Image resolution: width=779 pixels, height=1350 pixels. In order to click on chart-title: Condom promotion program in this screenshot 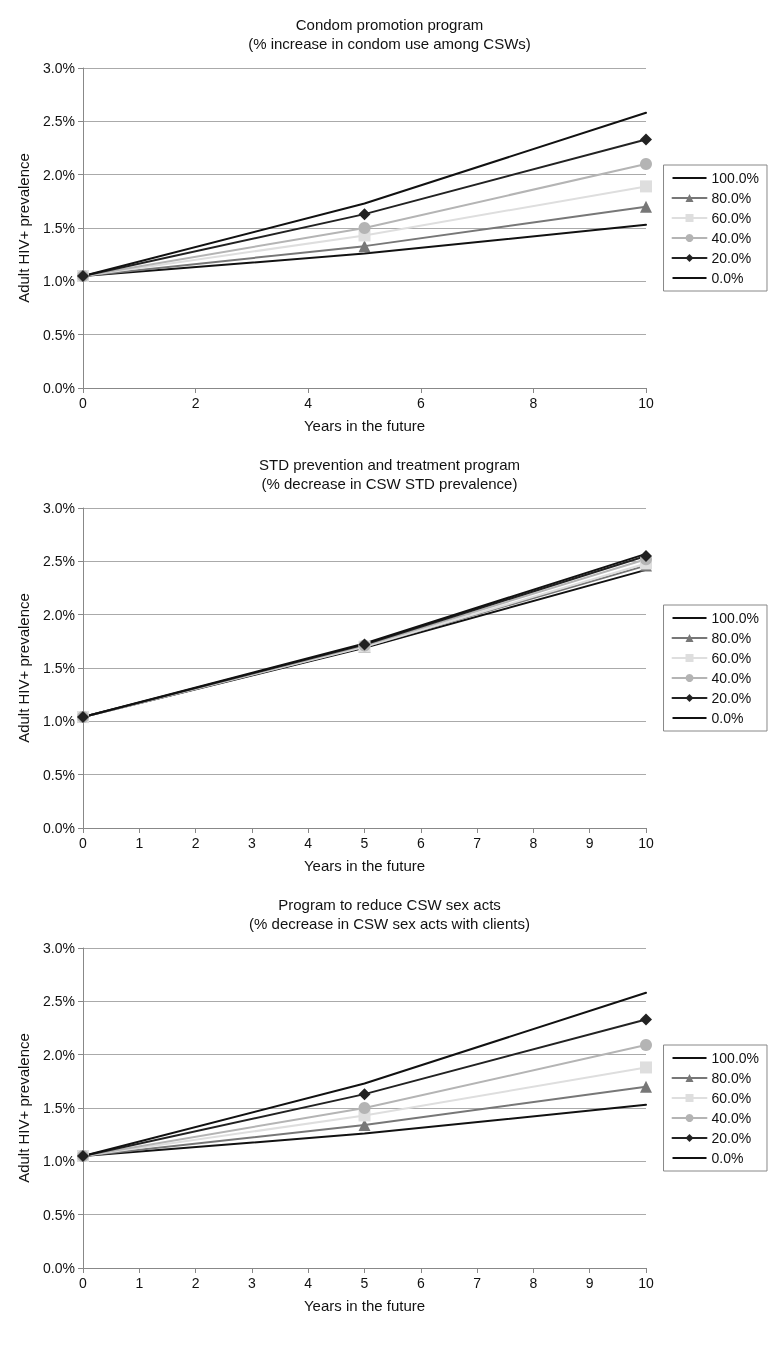, I will do `click(389, 24)`.